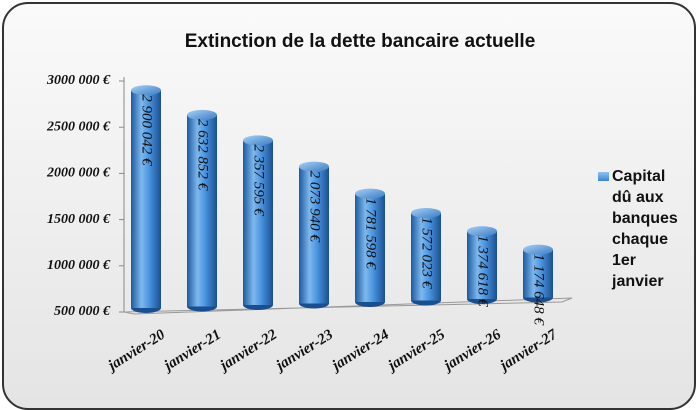 The width and height of the screenshot is (698, 410). What do you see at coordinates (78, 80) in the screenshot?
I see `y-tick-label: 3000 000 €` at bounding box center [78, 80].